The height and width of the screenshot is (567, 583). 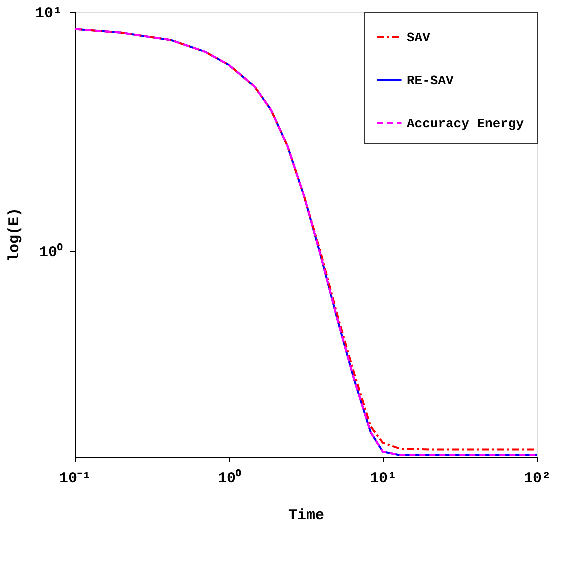 I want to click on x-tick-label: 10¹, so click(x=384, y=479).